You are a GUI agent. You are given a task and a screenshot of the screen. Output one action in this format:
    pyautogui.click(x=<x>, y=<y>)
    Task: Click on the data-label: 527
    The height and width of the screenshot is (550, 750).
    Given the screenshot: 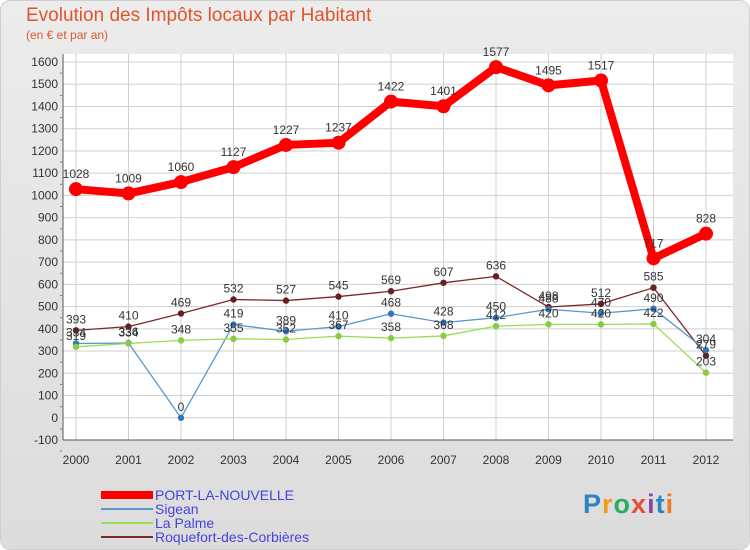 What is the action you would take?
    pyautogui.click(x=286, y=290)
    